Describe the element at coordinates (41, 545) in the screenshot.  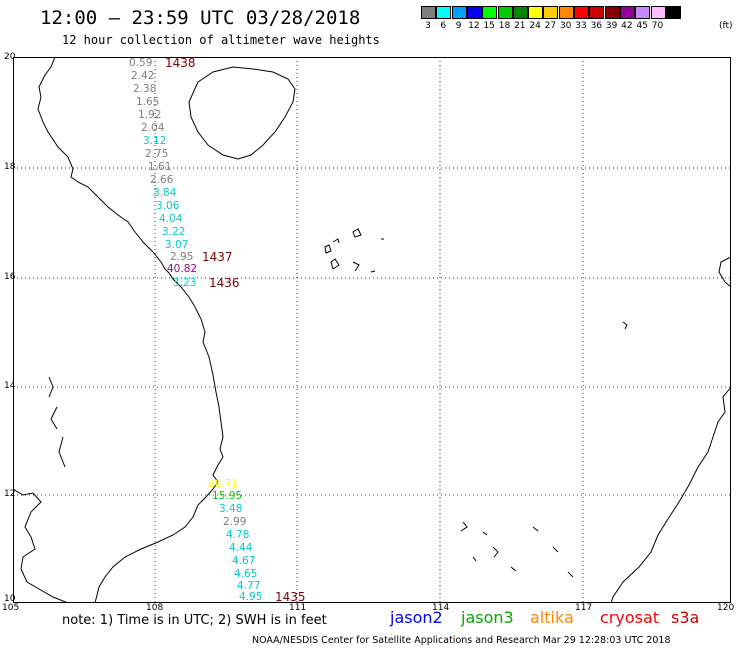
I see `gulf-coastline` at that location.